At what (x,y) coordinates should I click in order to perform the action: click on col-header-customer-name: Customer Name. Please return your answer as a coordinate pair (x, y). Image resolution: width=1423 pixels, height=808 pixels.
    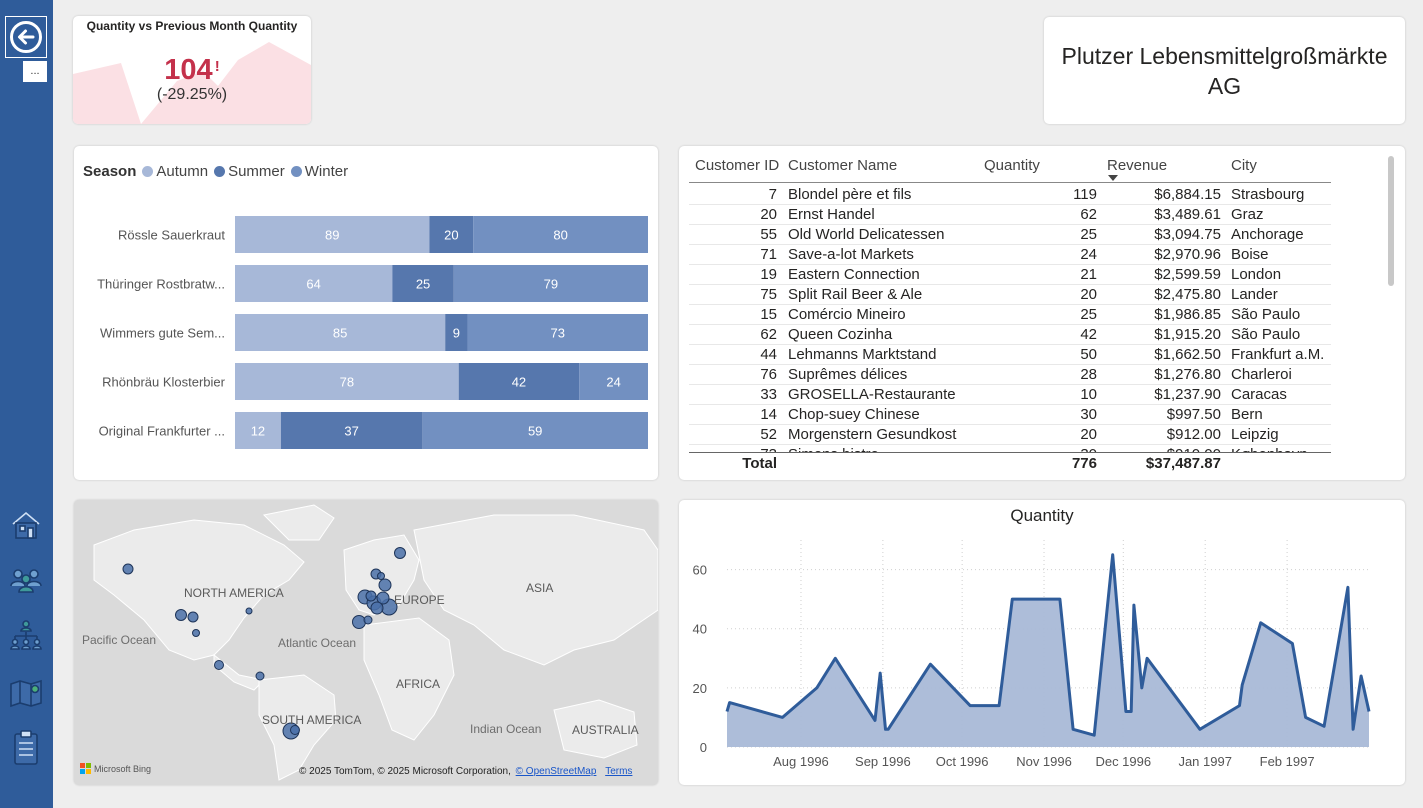
    Looking at the image, I should click on (843, 165).